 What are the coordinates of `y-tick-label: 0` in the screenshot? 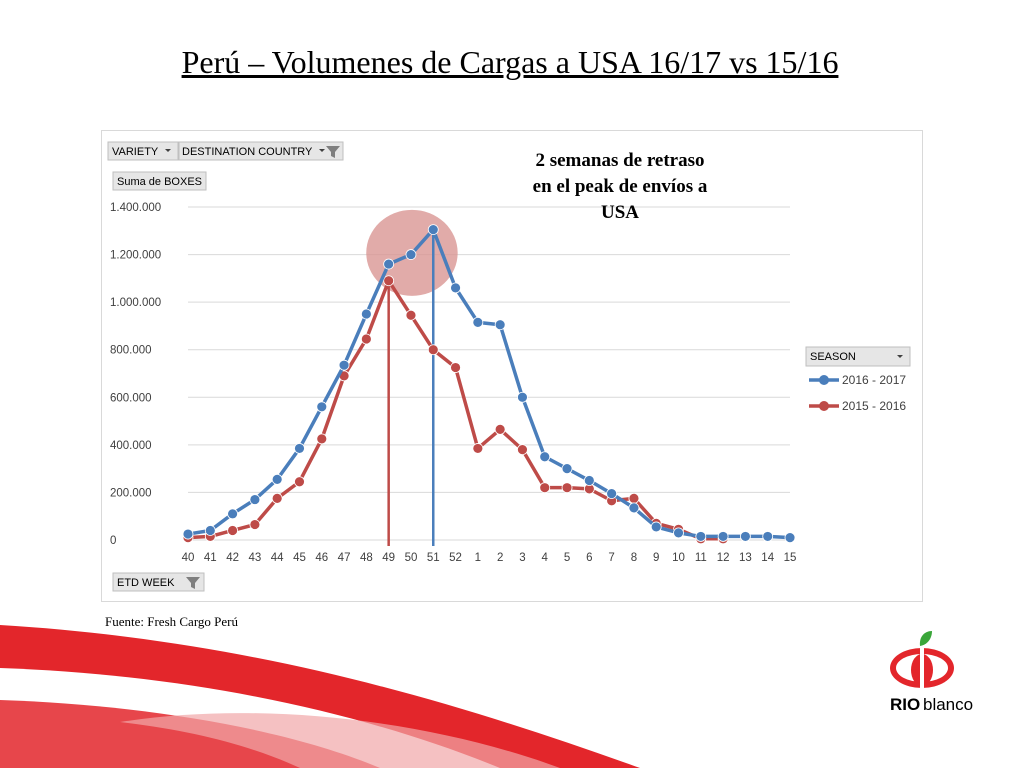 It's located at (113, 541).